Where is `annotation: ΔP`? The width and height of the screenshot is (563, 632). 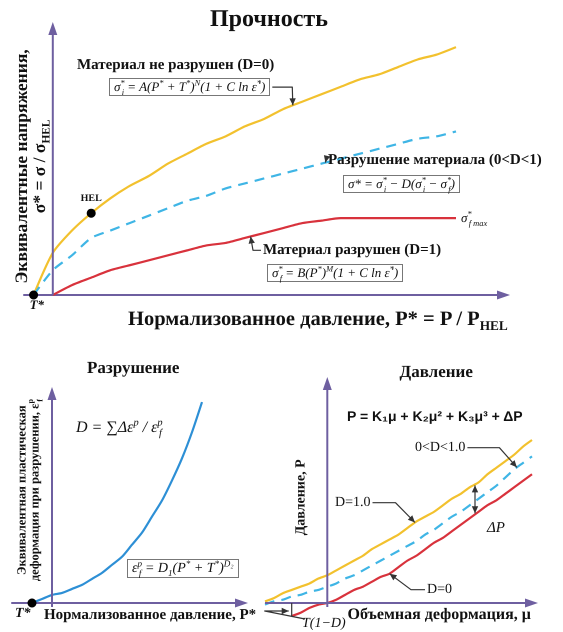 annotation: ΔP is located at coordinates (496, 528).